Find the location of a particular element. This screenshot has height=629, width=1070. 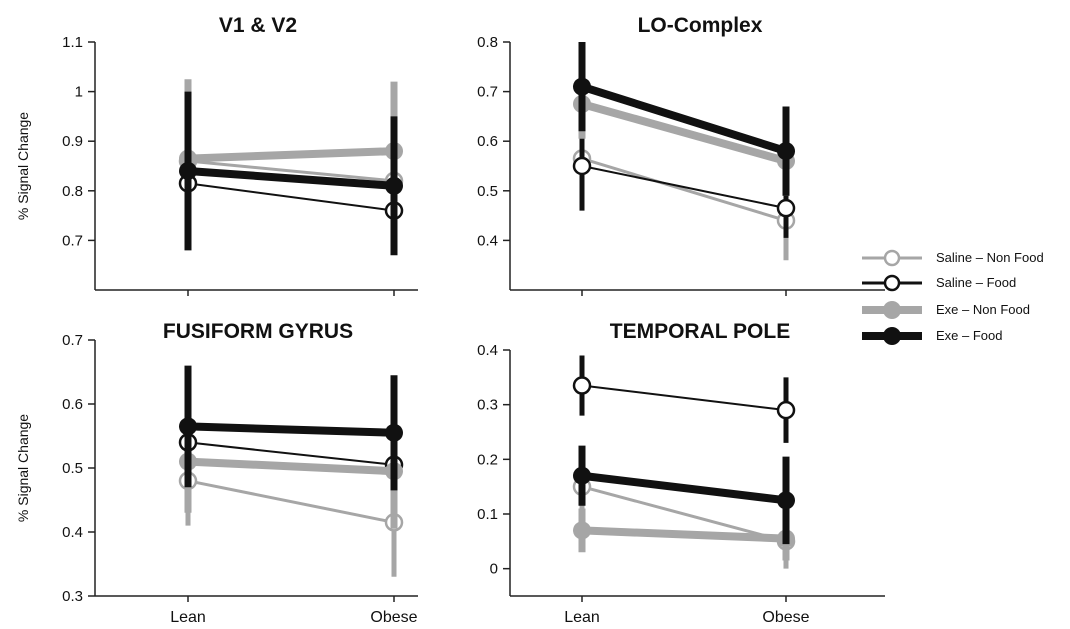

legend-label-saline-non-food: Saline – Non Food is located at coordinates (990, 257).